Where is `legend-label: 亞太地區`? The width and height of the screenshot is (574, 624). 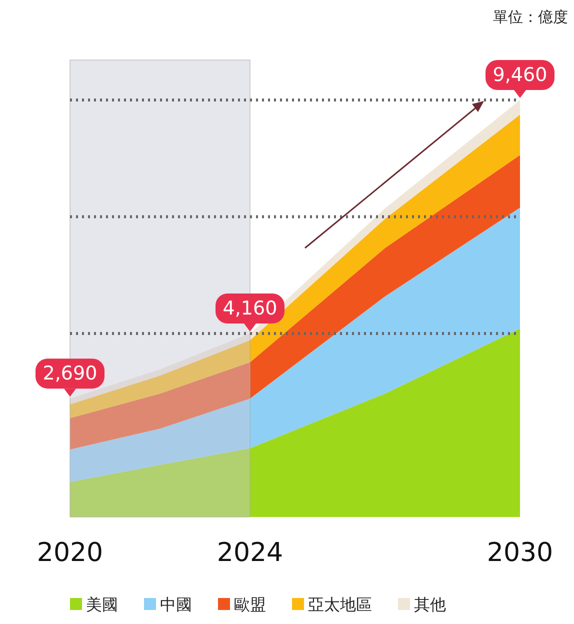 legend-label: 亞太地區 is located at coordinates (340, 604).